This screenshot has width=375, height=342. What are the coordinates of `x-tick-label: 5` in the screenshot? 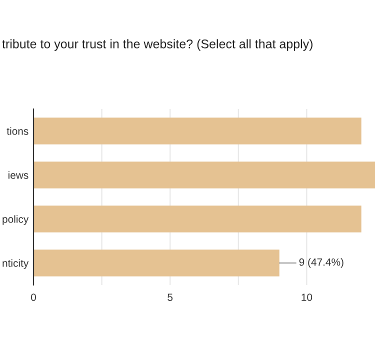 It's located at (170, 297).